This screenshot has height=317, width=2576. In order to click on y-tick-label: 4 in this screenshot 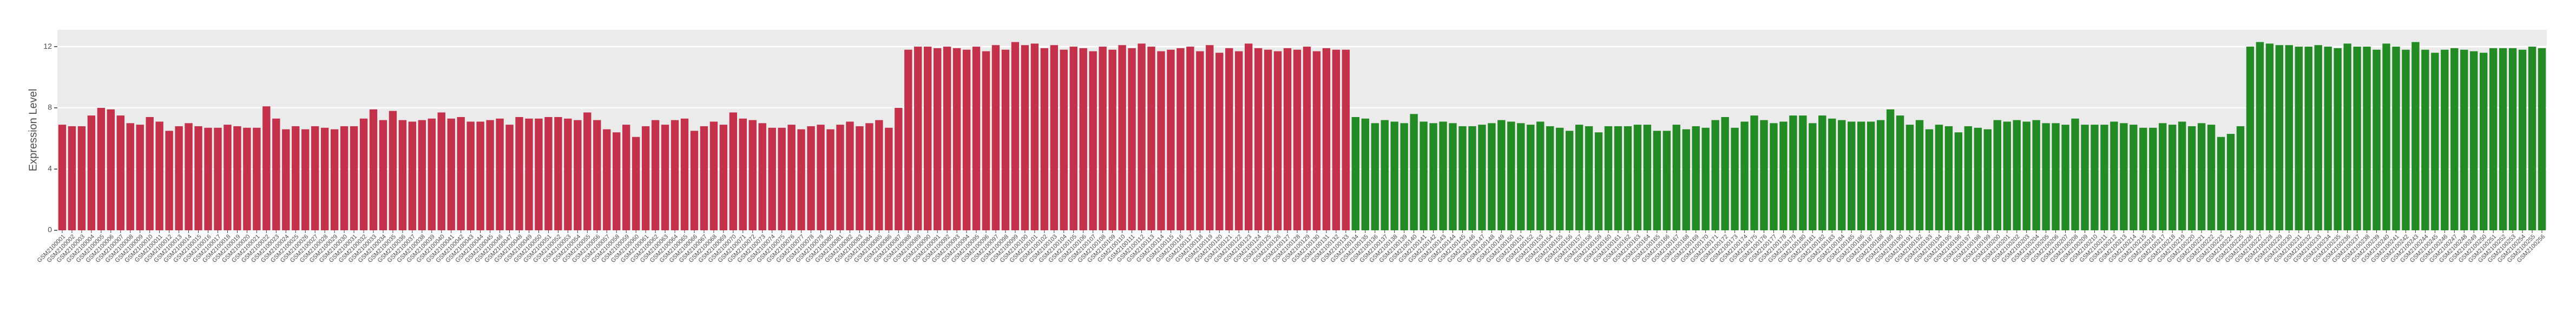, I will do `click(50, 168)`.